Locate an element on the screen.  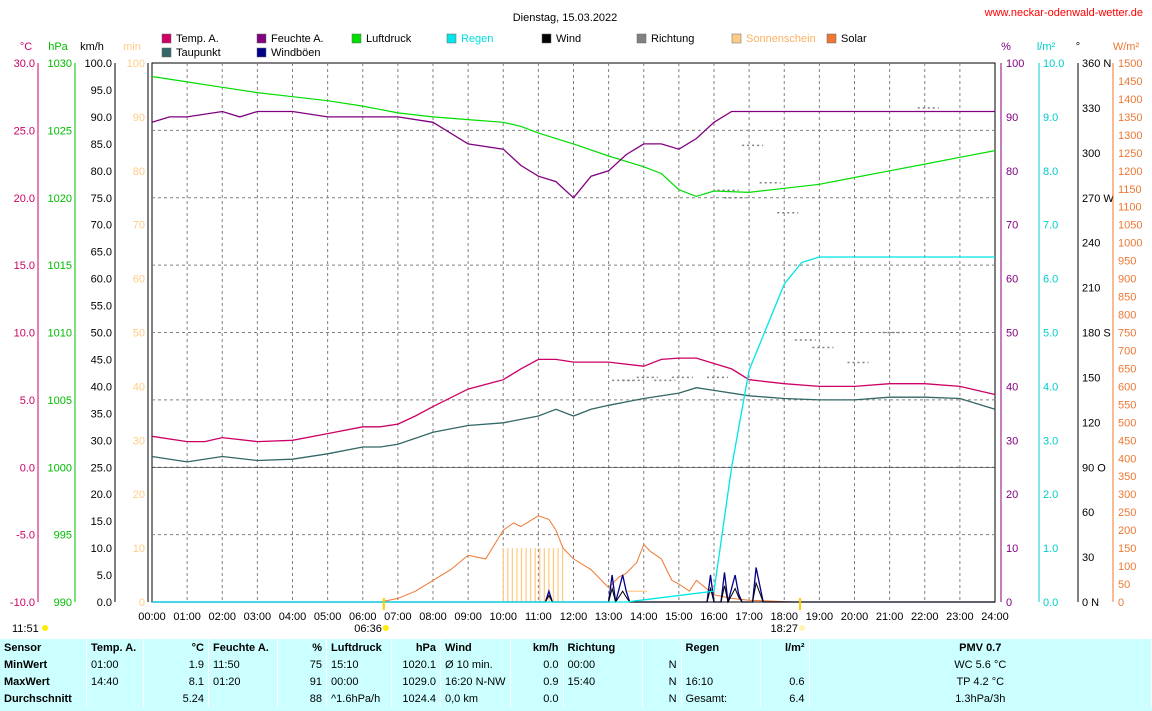
axis-tick-label: 30 is located at coordinates (139, 441).